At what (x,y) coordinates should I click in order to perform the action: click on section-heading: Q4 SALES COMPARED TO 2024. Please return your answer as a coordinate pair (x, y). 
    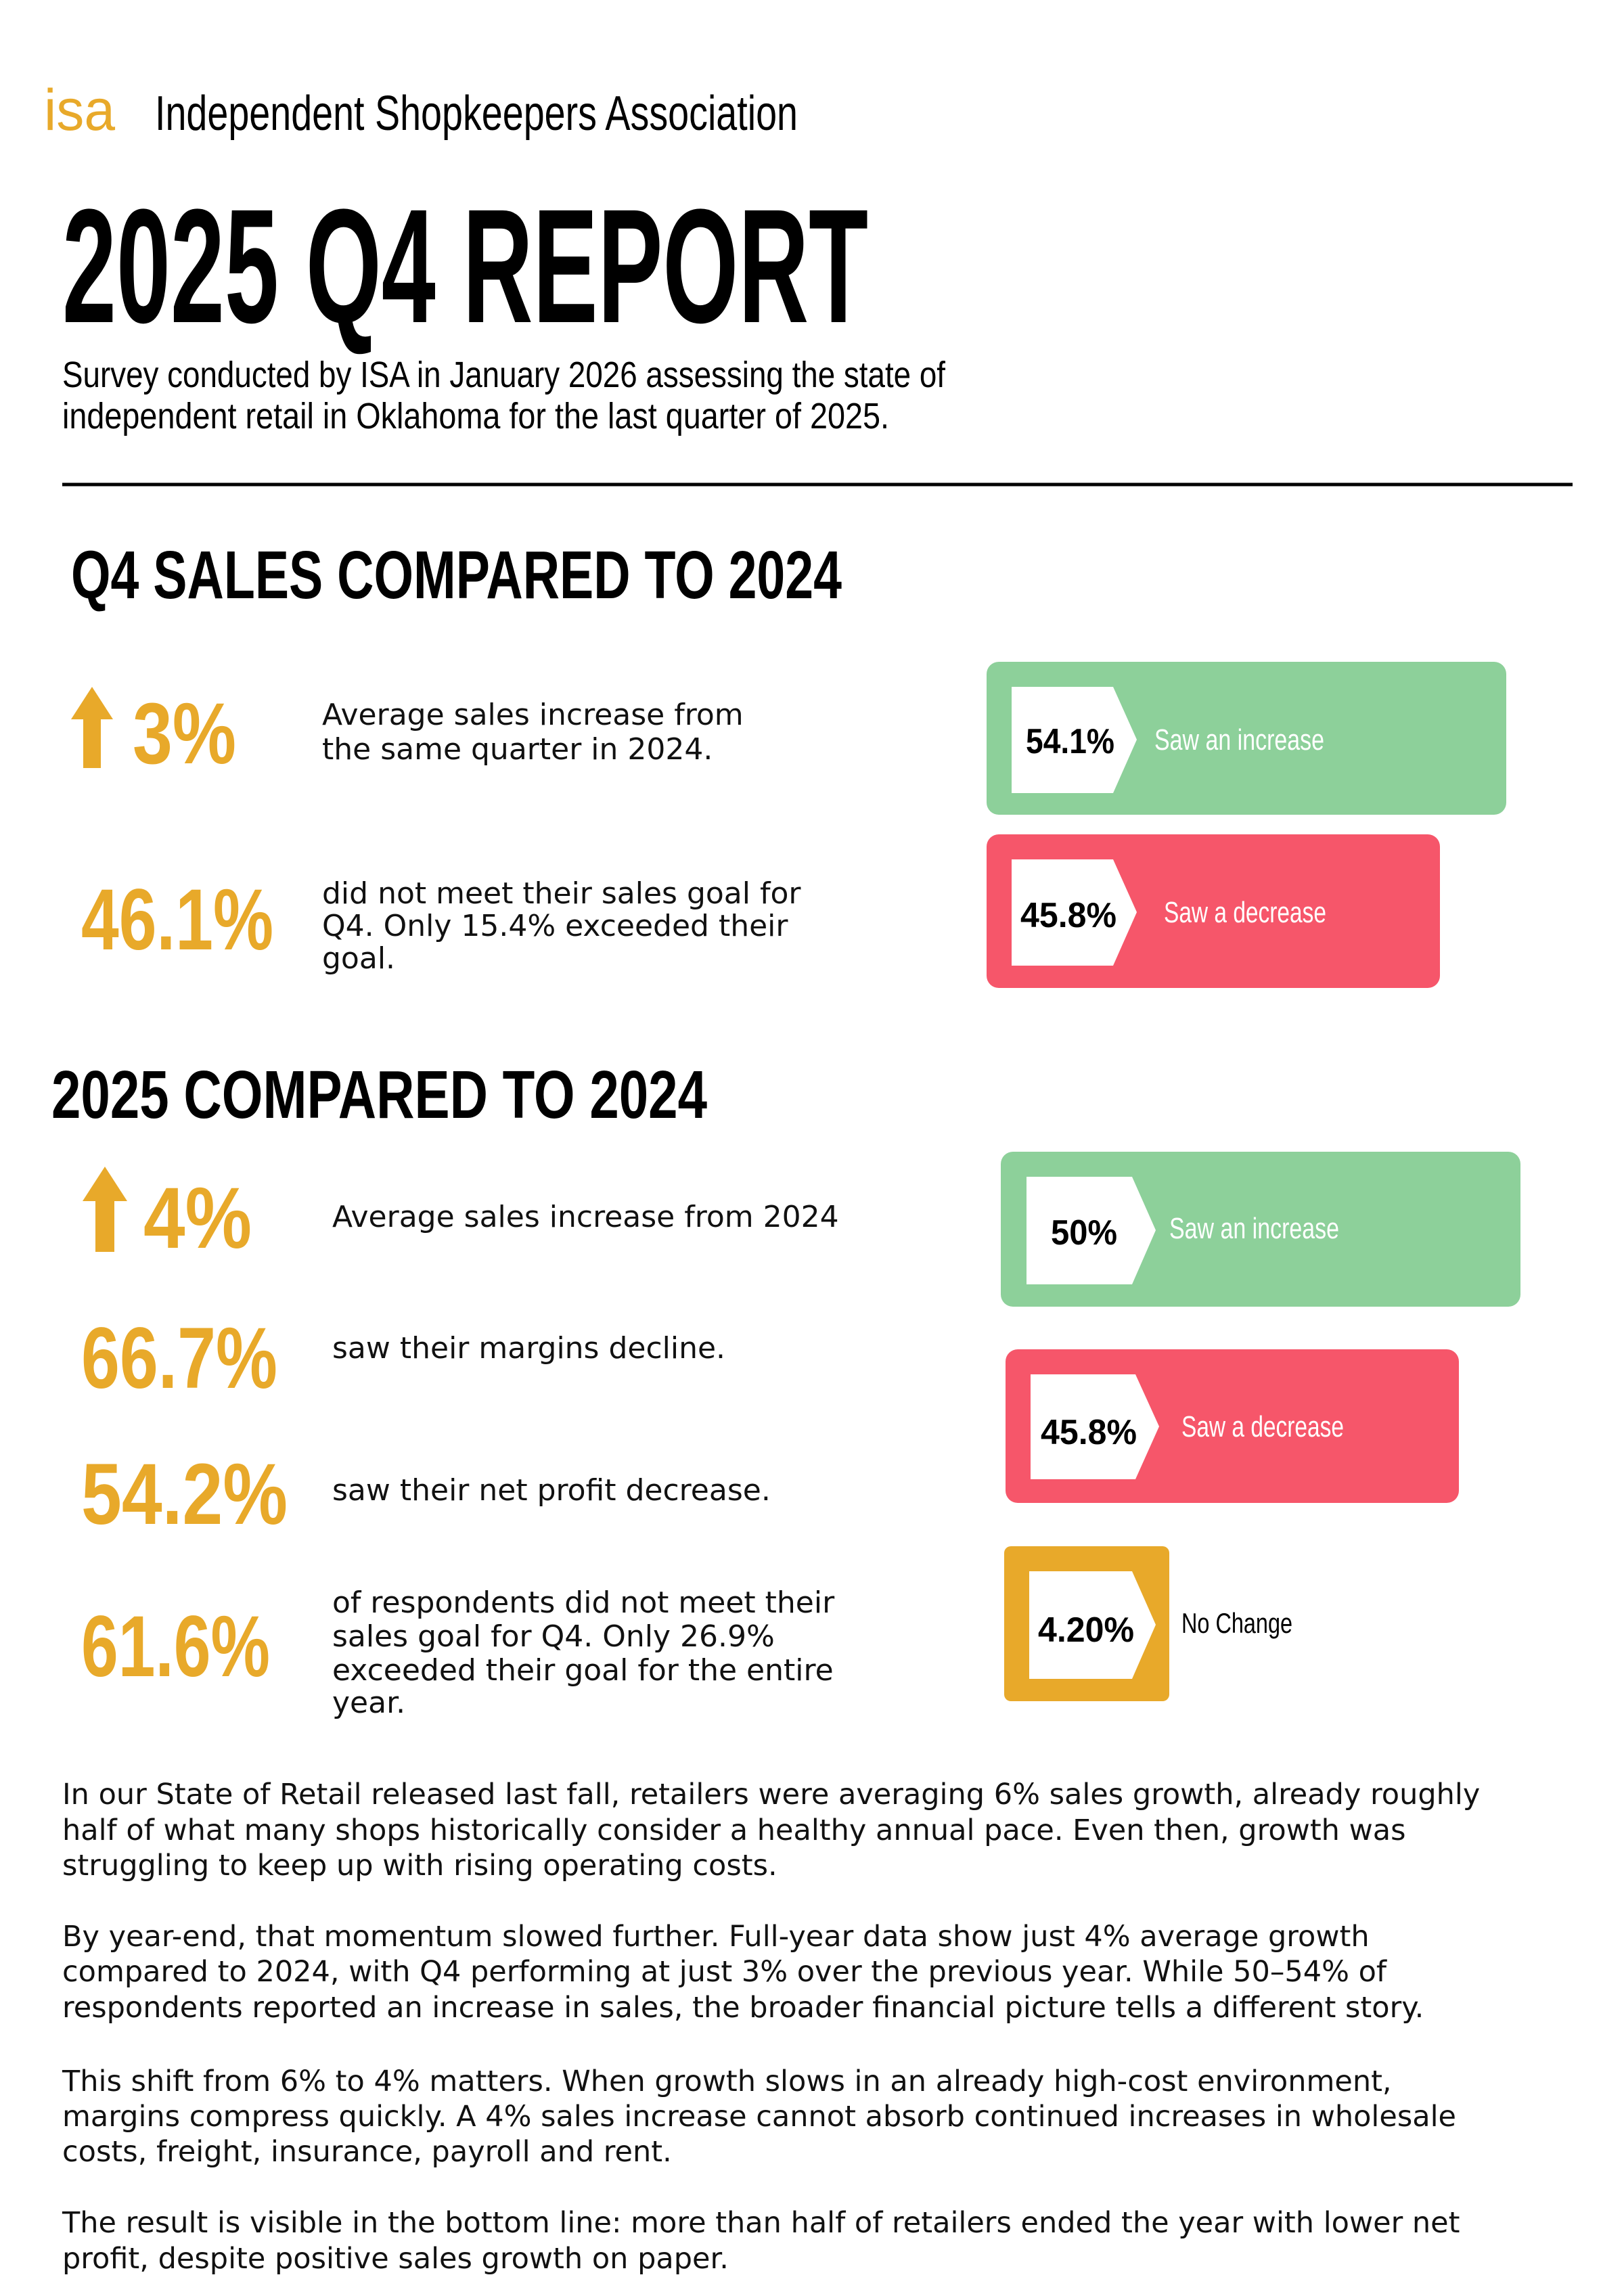
    Looking at the image, I should click on (456, 575).